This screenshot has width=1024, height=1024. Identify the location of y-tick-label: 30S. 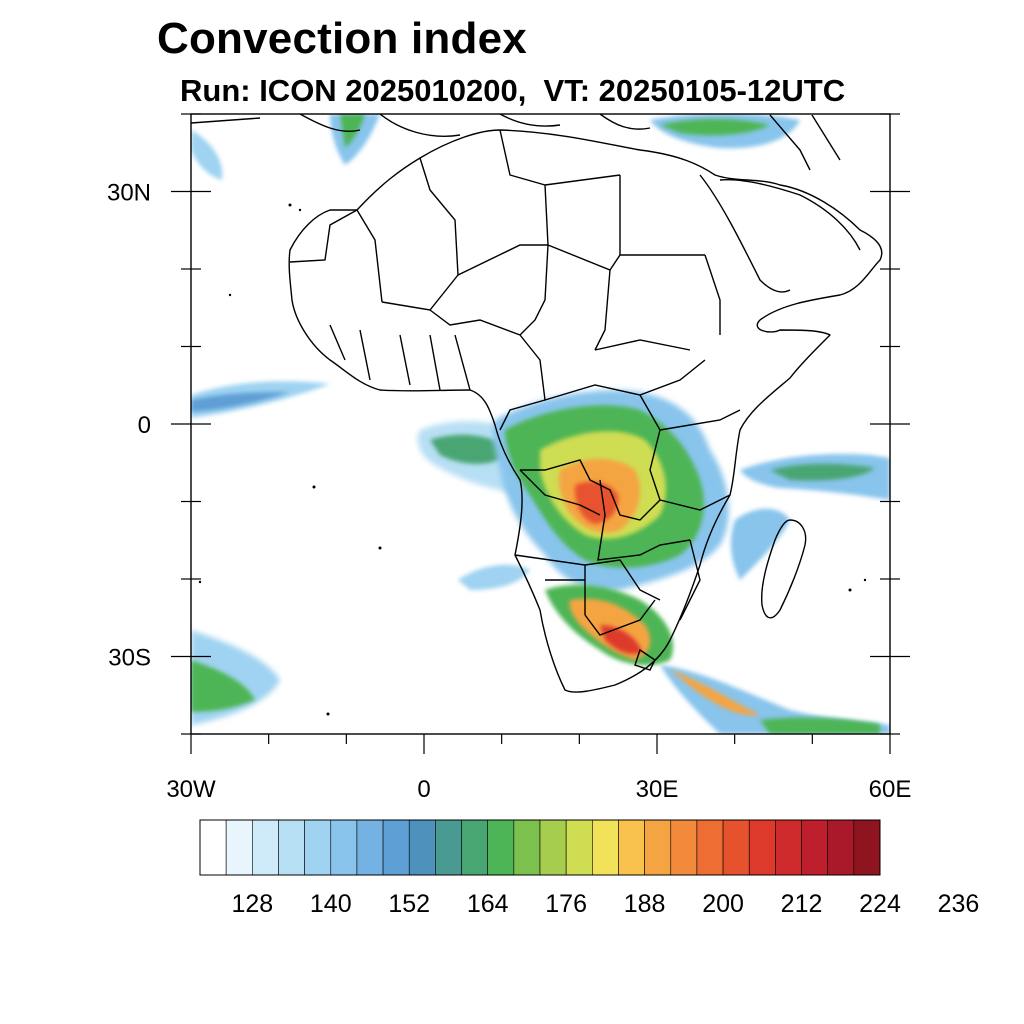
(129, 658).